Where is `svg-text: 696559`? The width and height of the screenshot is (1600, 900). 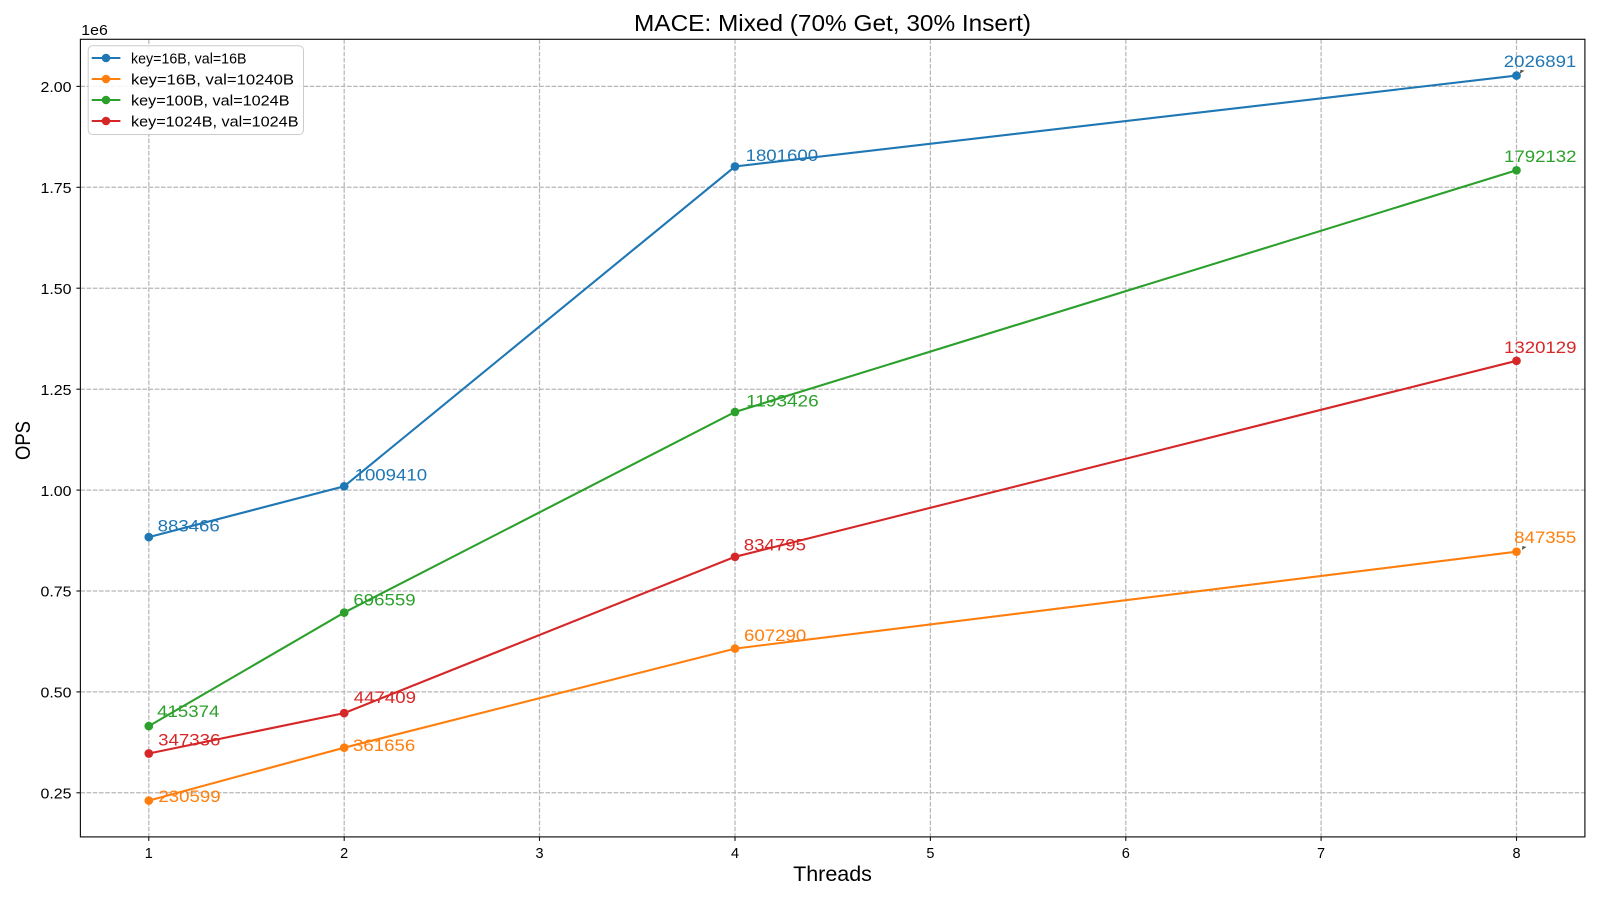
svg-text: 696559 is located at coordinates (384, 600).